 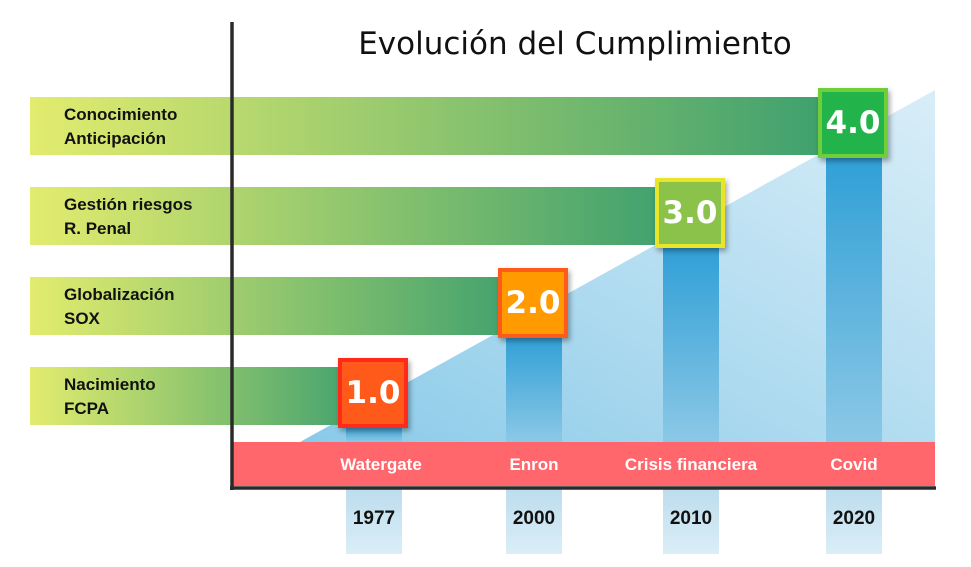 What do you see at coordinates (533, 303) in the screenshot?
I see `level-box-2: 2.0` at bounding box center [533, 303].